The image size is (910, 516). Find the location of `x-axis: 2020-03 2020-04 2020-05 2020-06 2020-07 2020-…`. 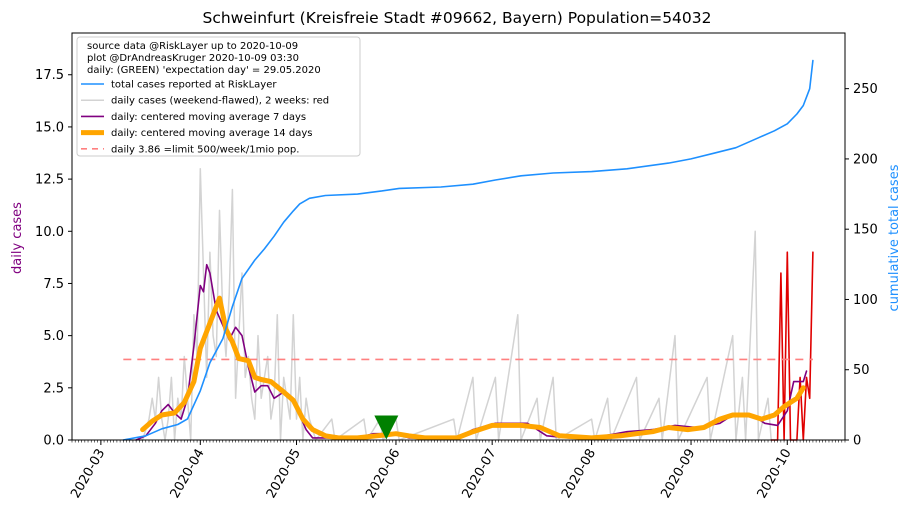

x-axis: 2020-03 2020-04 2020-05 2020-06 2020-07 2020-… is located at coordinates (457, 471).